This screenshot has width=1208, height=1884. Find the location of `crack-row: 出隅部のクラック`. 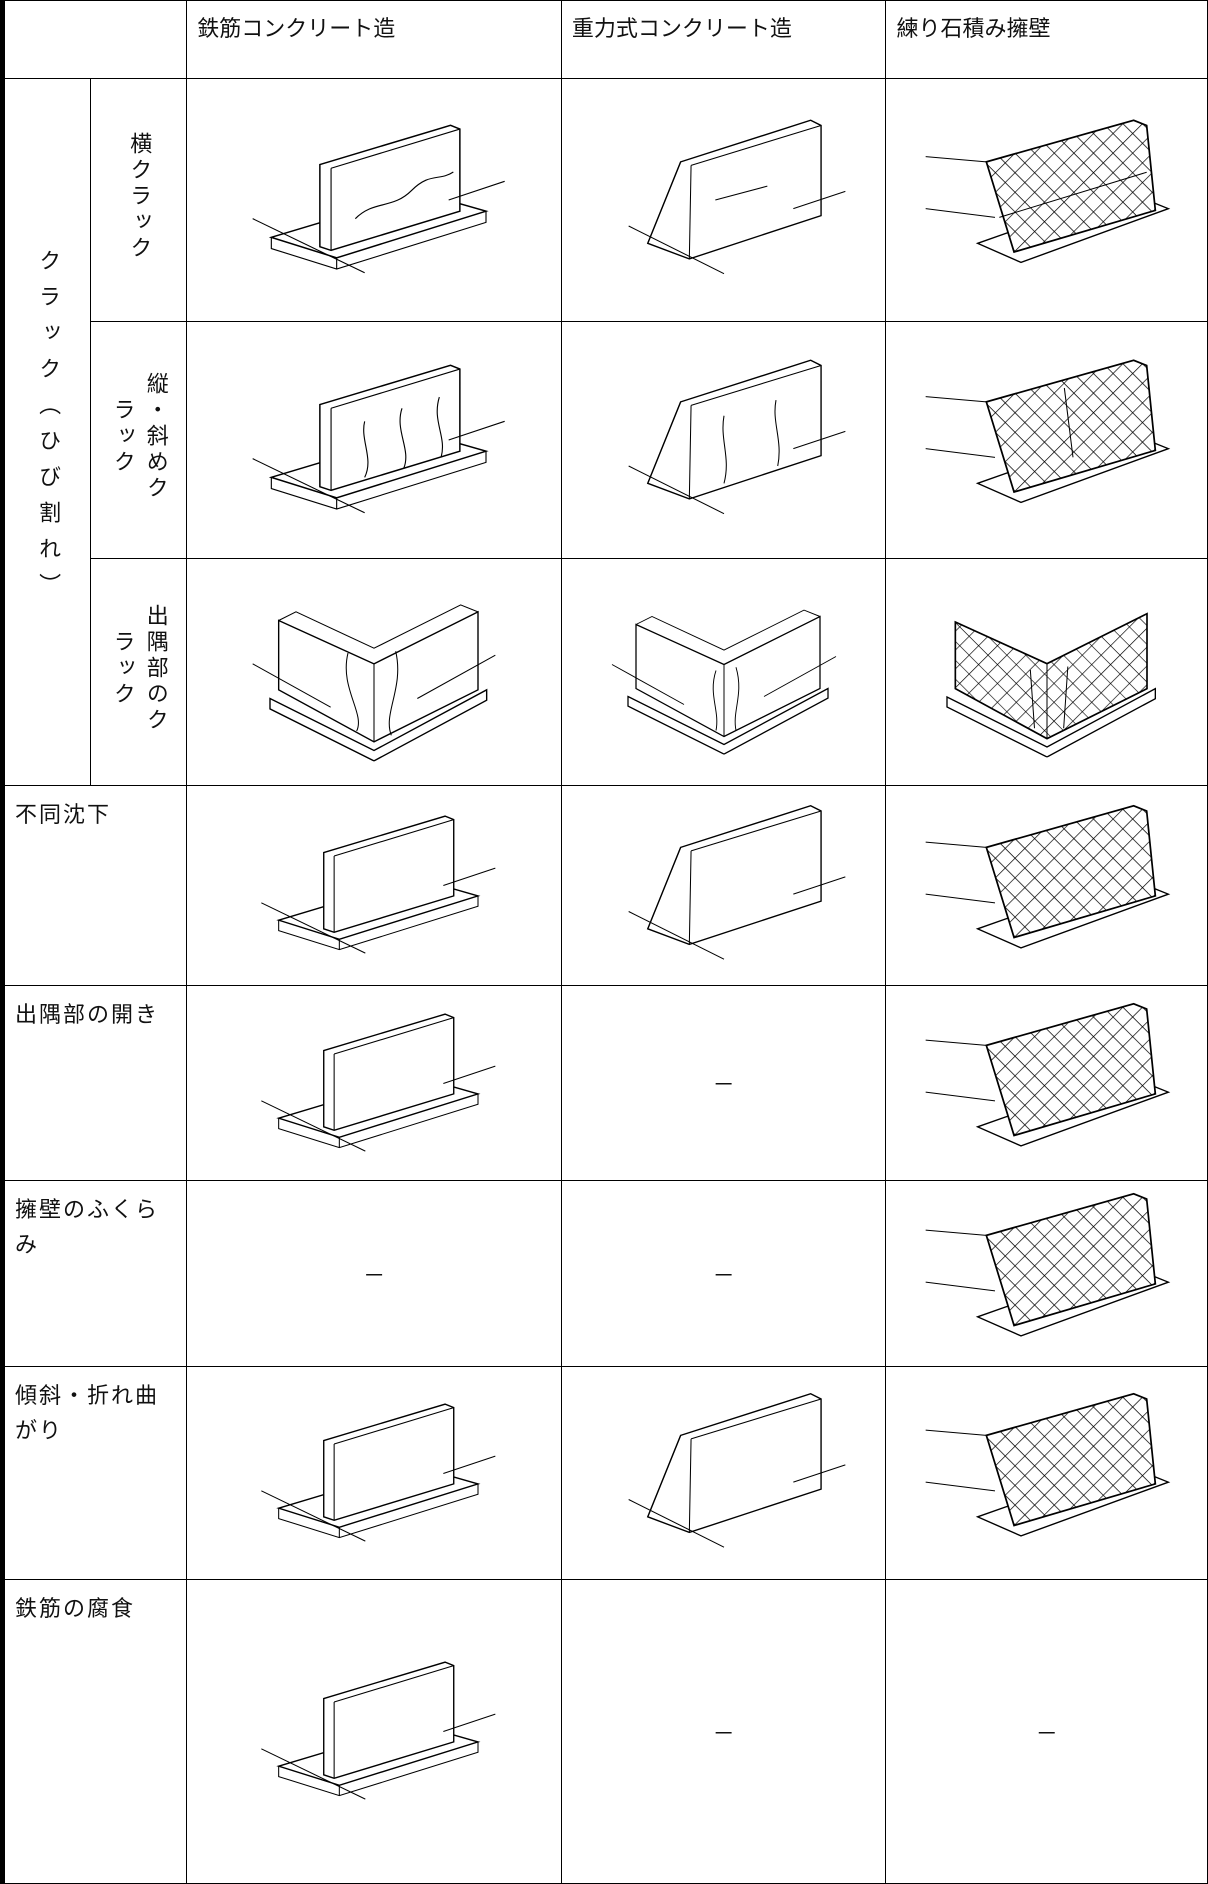

crack-row: 出隅部のクラック is located at coordinates (605, 672).